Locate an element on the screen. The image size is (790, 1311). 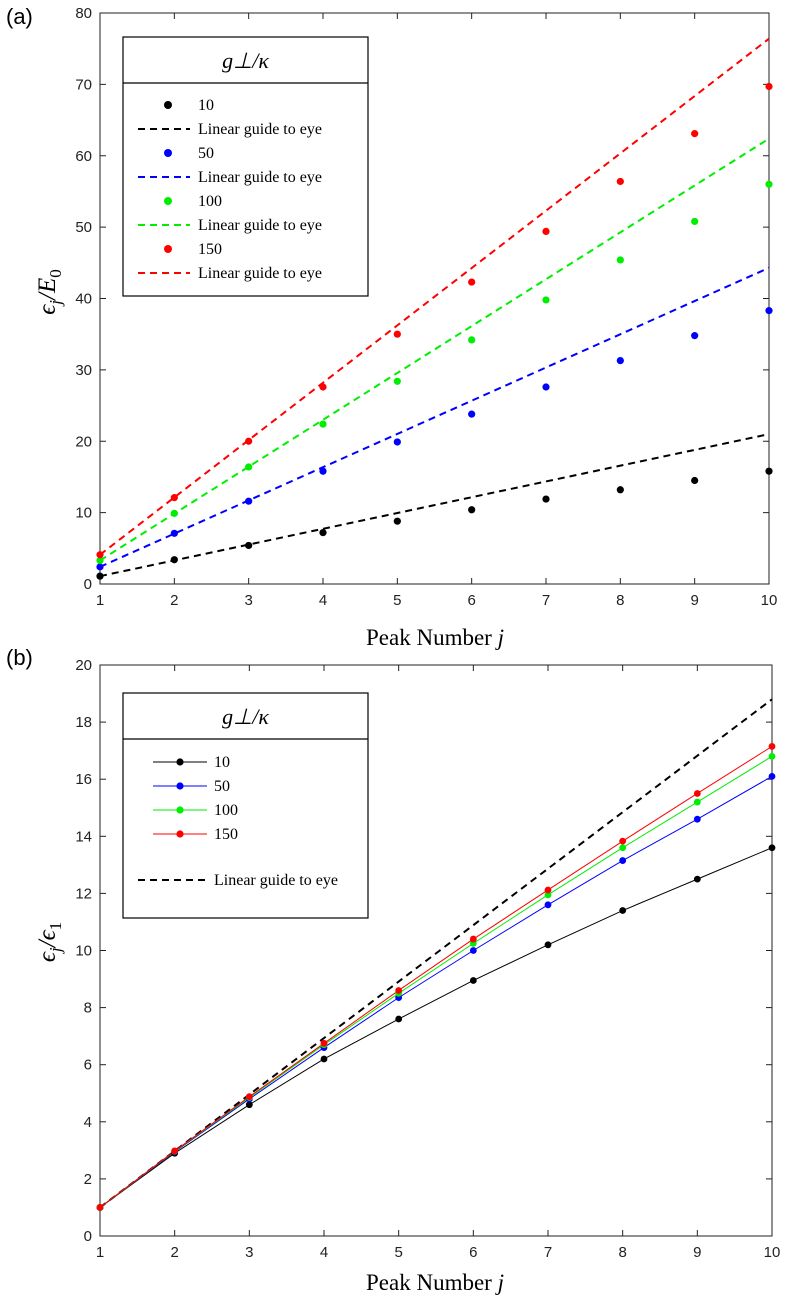
panel-b-x-axis-label: Peak Number j is located at coordinates (435, 1282).